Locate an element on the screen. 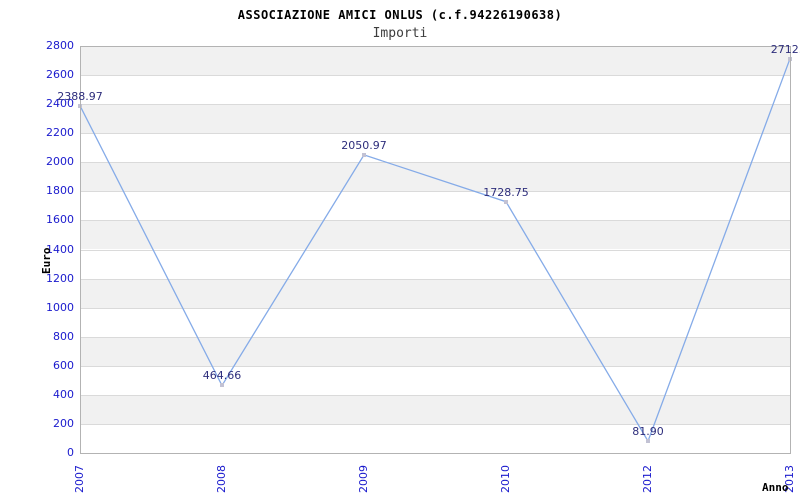 Image resolution: width=800 pixels, height=500 pixels. y-tick-label: 400 is located at coordinates (63, 394).